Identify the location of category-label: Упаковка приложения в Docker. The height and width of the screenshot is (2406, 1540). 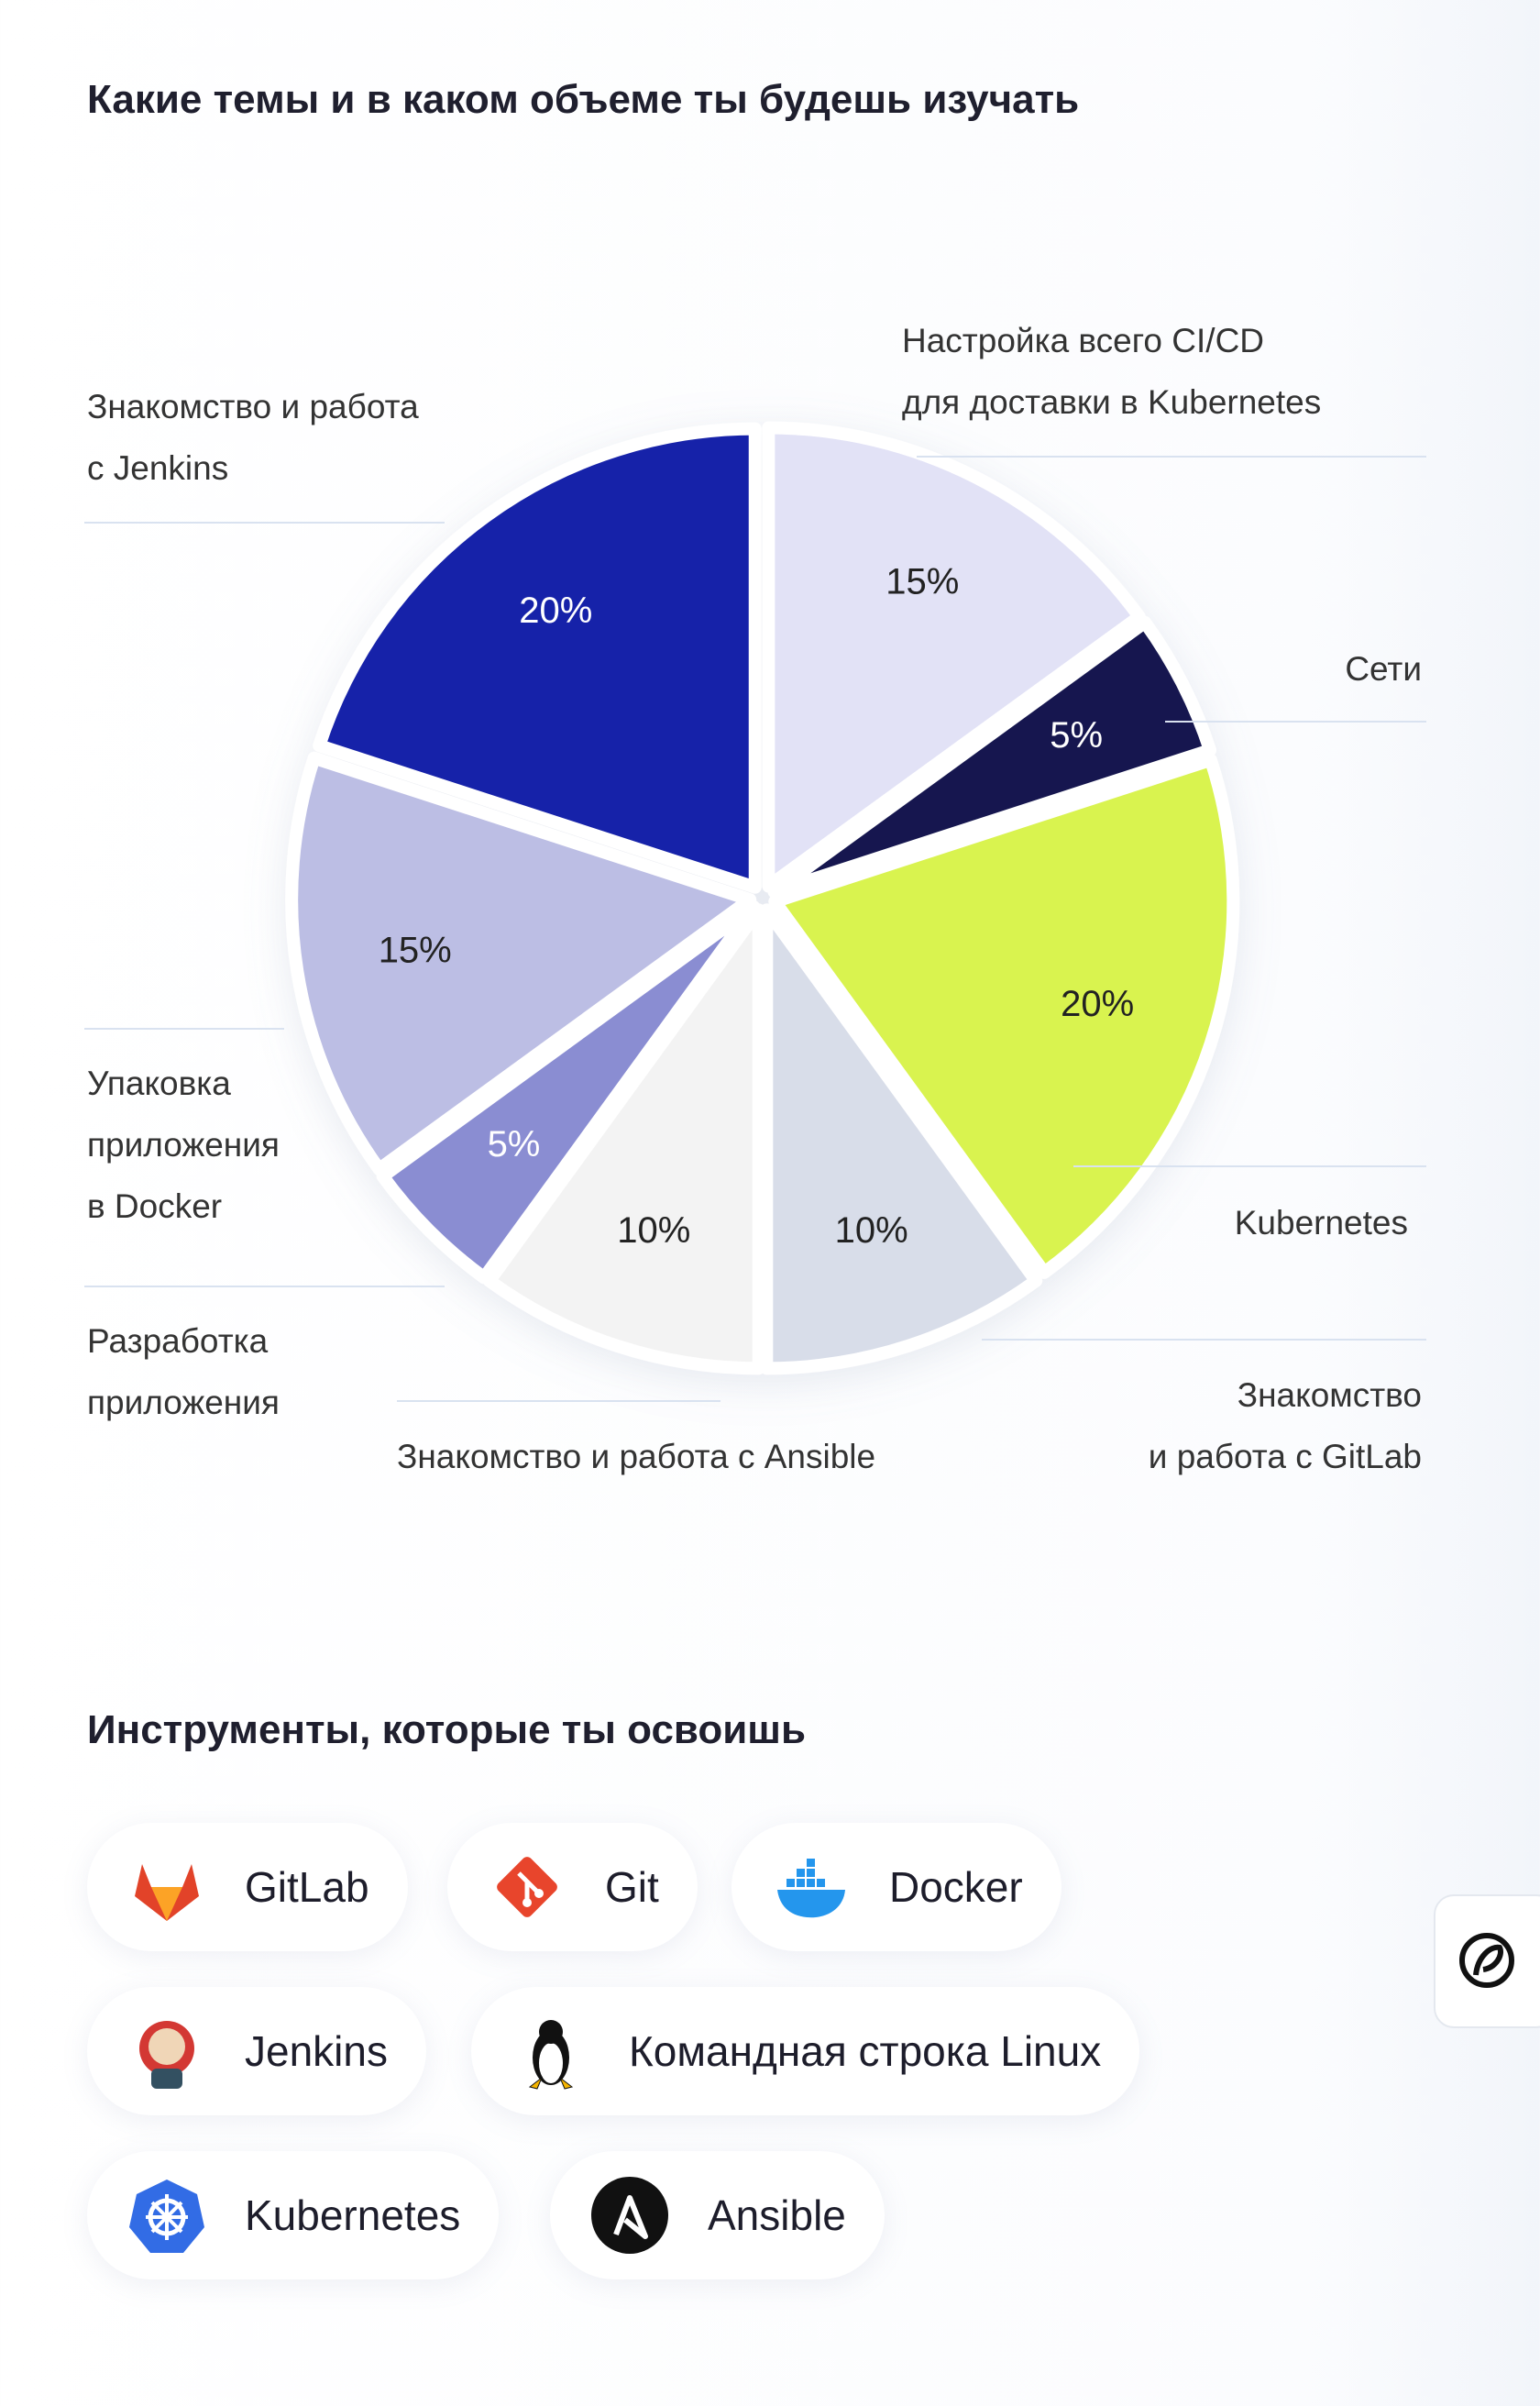
(183, 1145).